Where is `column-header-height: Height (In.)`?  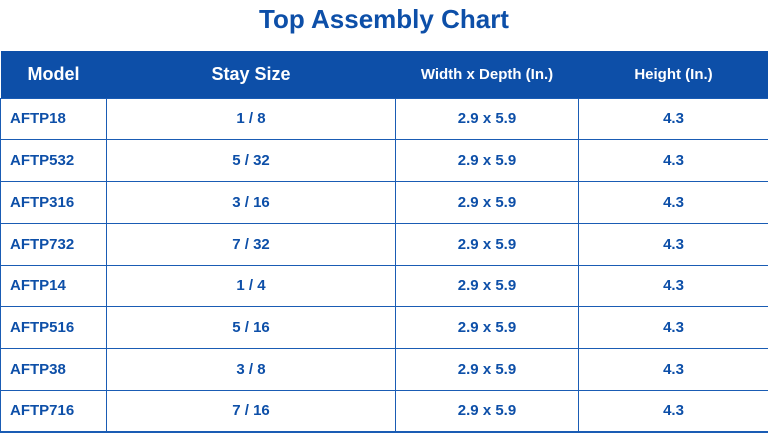
column-header-height: Height (In.) is located at coordinates (673, 74).